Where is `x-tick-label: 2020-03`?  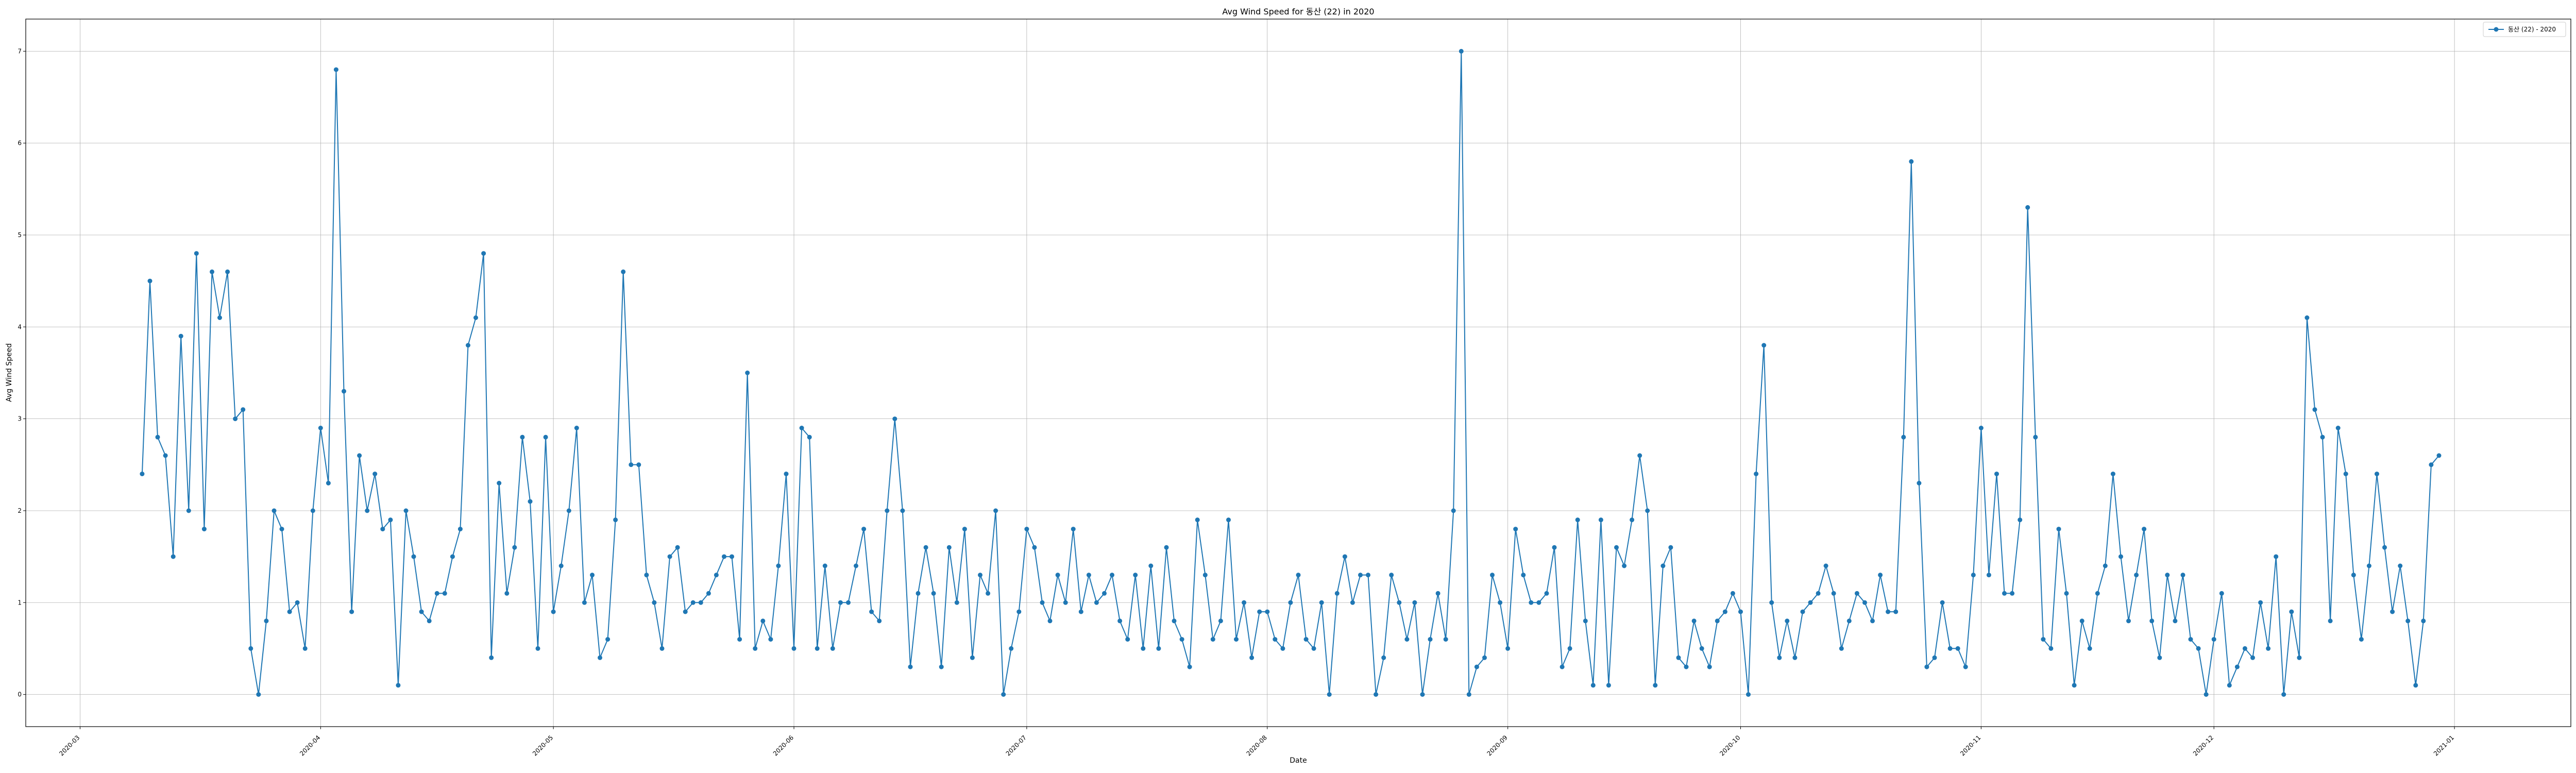
x-tick-label: 2020-03 is located at coordinates (69, 745).